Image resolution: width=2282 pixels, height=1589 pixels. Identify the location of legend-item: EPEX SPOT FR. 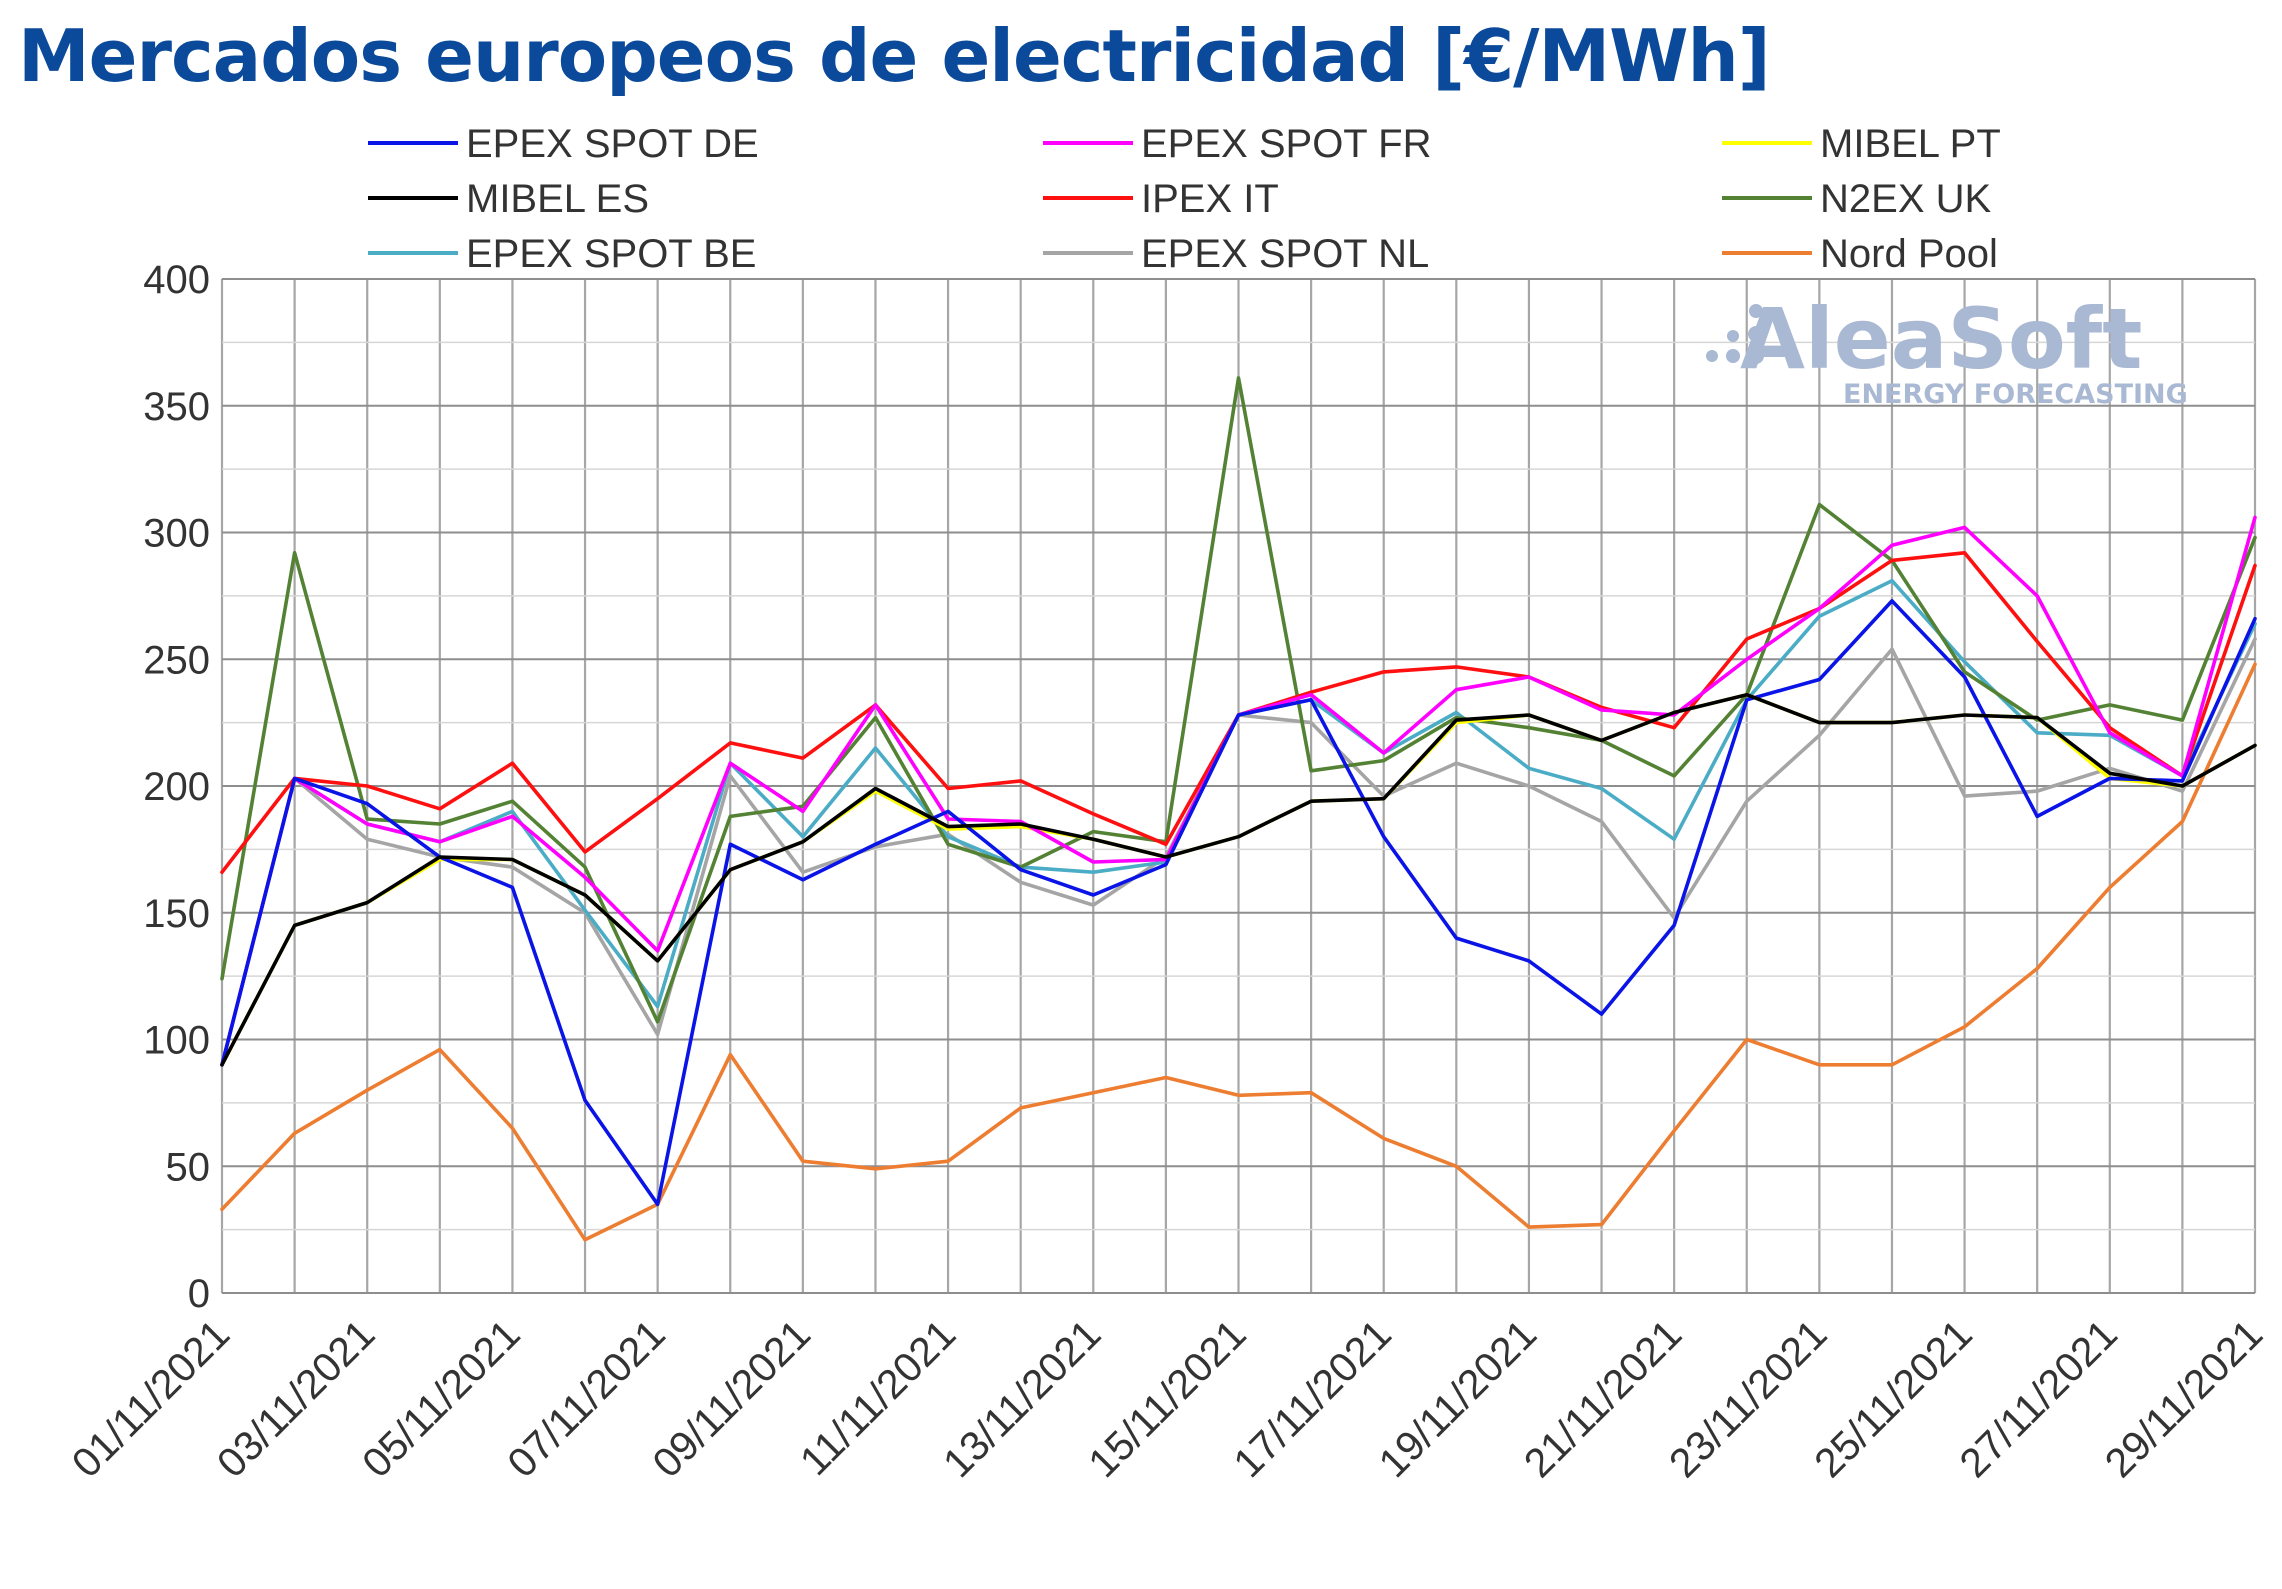
(1237, 144).